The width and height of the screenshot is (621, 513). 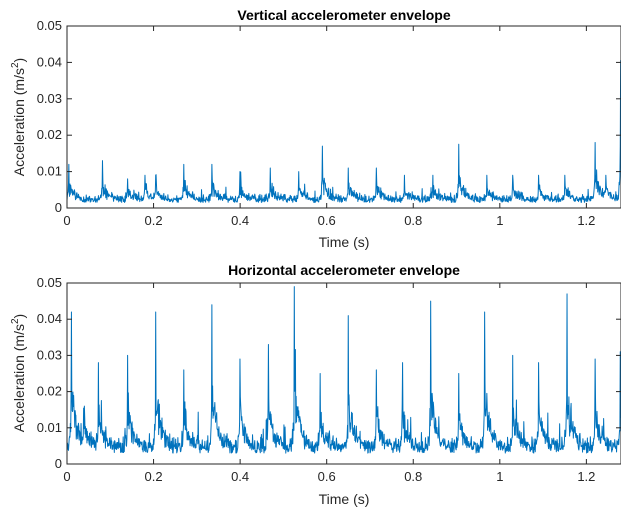 I want to click on chart-title: Horizontal accelerometer envelope, so click(x=344, y=270).